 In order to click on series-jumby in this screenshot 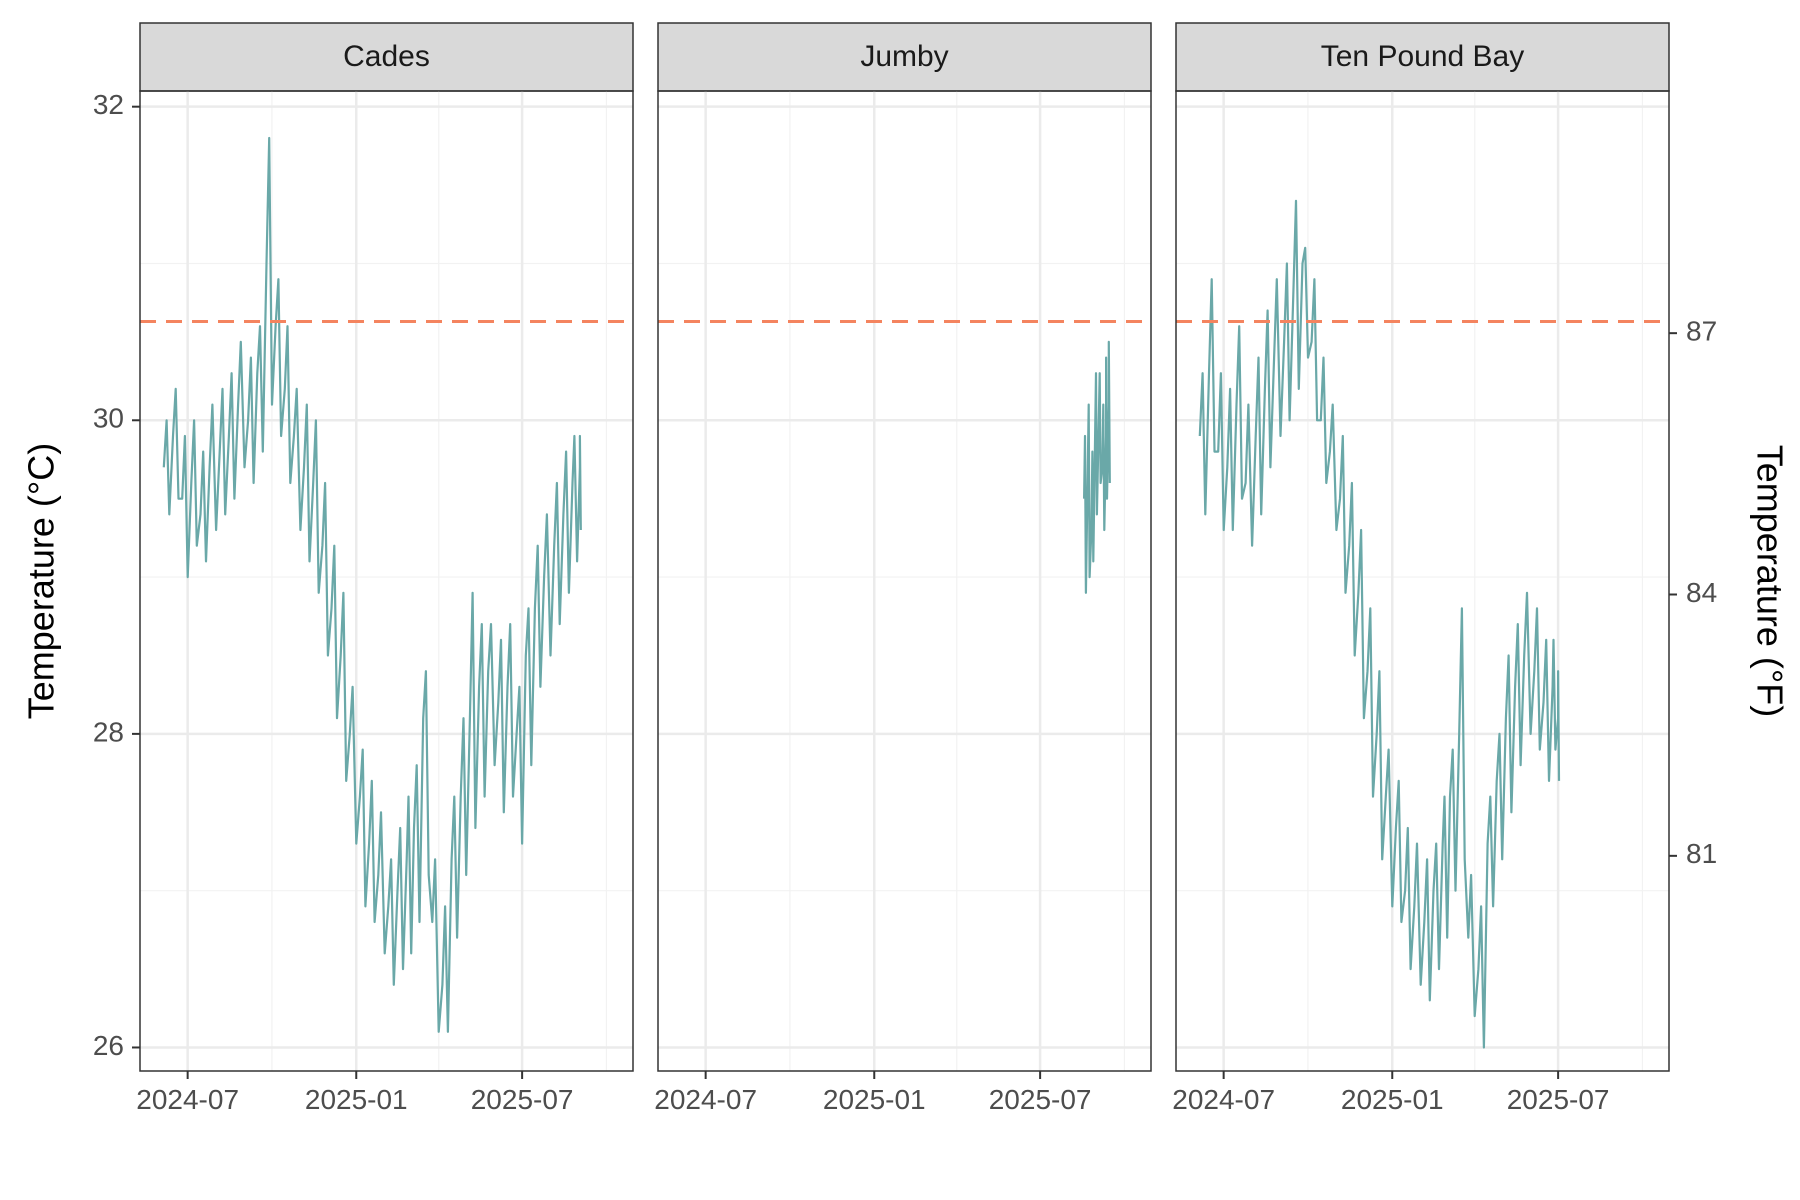, I will do `click(1097, 467)`.